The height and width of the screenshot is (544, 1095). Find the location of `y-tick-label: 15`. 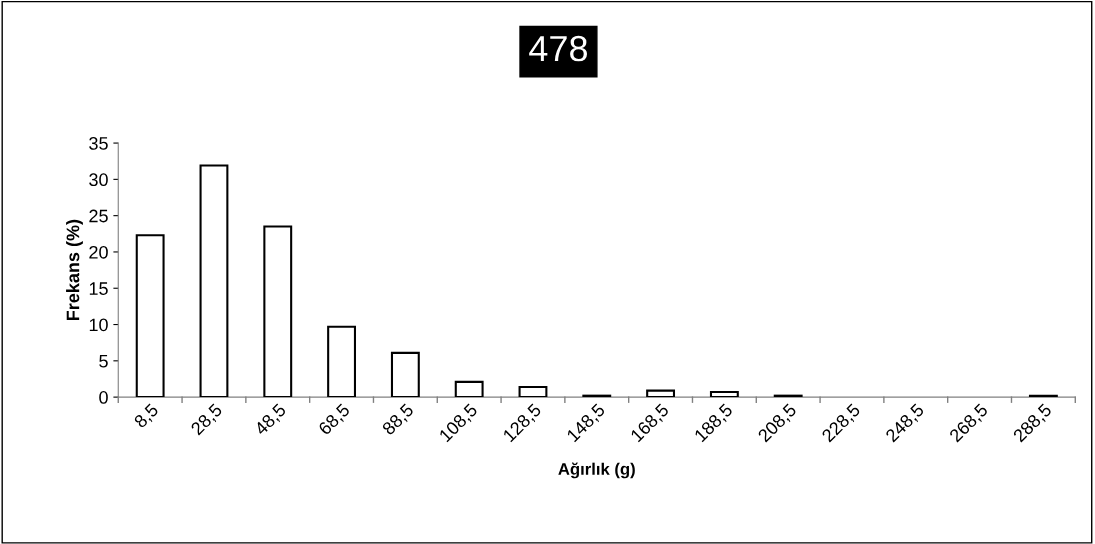

y-tick-label: 15 is located at coordinates (98, 288).